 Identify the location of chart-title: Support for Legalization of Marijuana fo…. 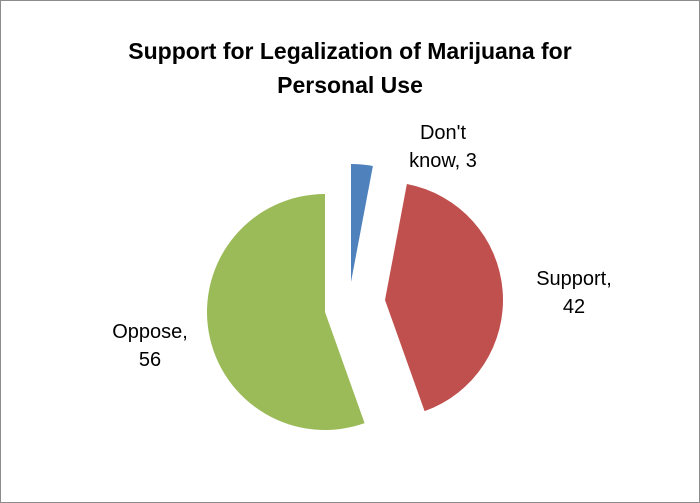
(350, 68).